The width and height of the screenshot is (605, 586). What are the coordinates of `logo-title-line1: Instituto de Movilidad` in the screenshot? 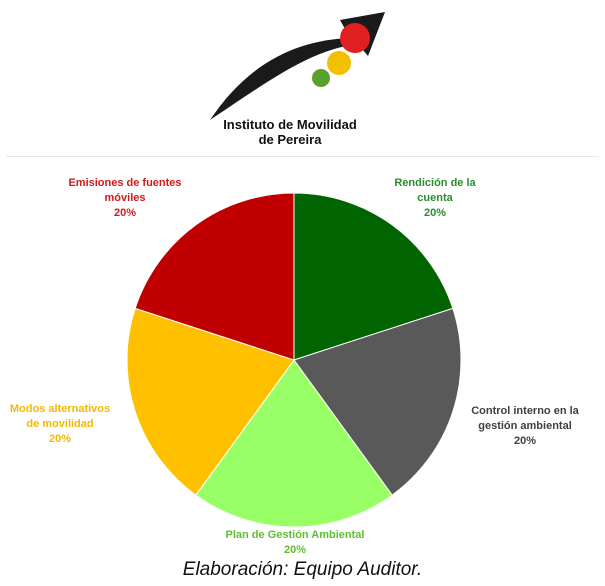 It's located at (290, 124).